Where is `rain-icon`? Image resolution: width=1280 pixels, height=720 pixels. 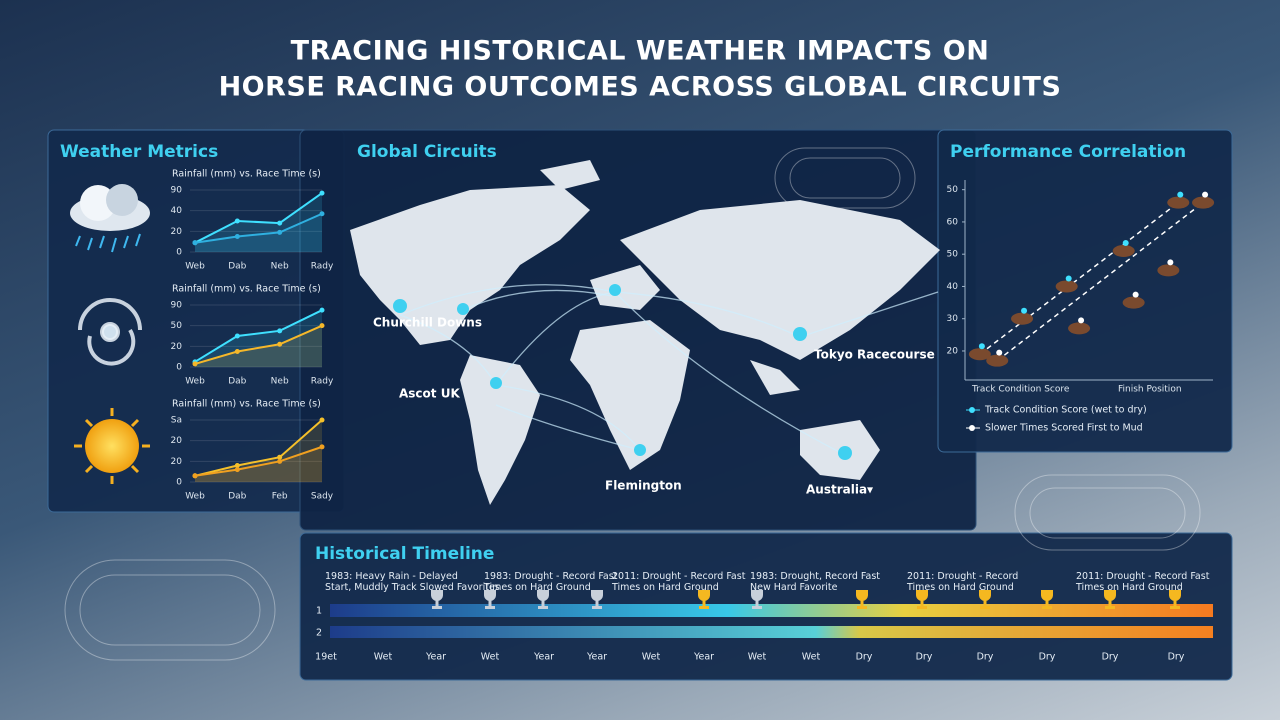
rain-icon is located at coordinates (110, 218).